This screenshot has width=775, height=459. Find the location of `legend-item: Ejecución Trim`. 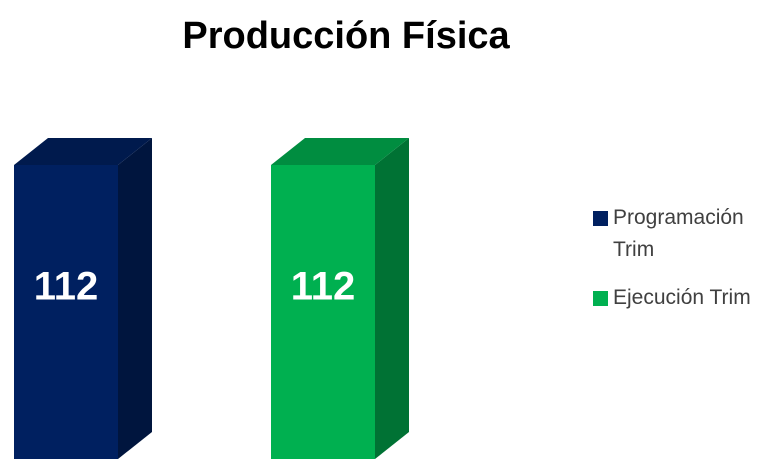

legend-item: Ejecución Trim is located at coordinates (683, 298).